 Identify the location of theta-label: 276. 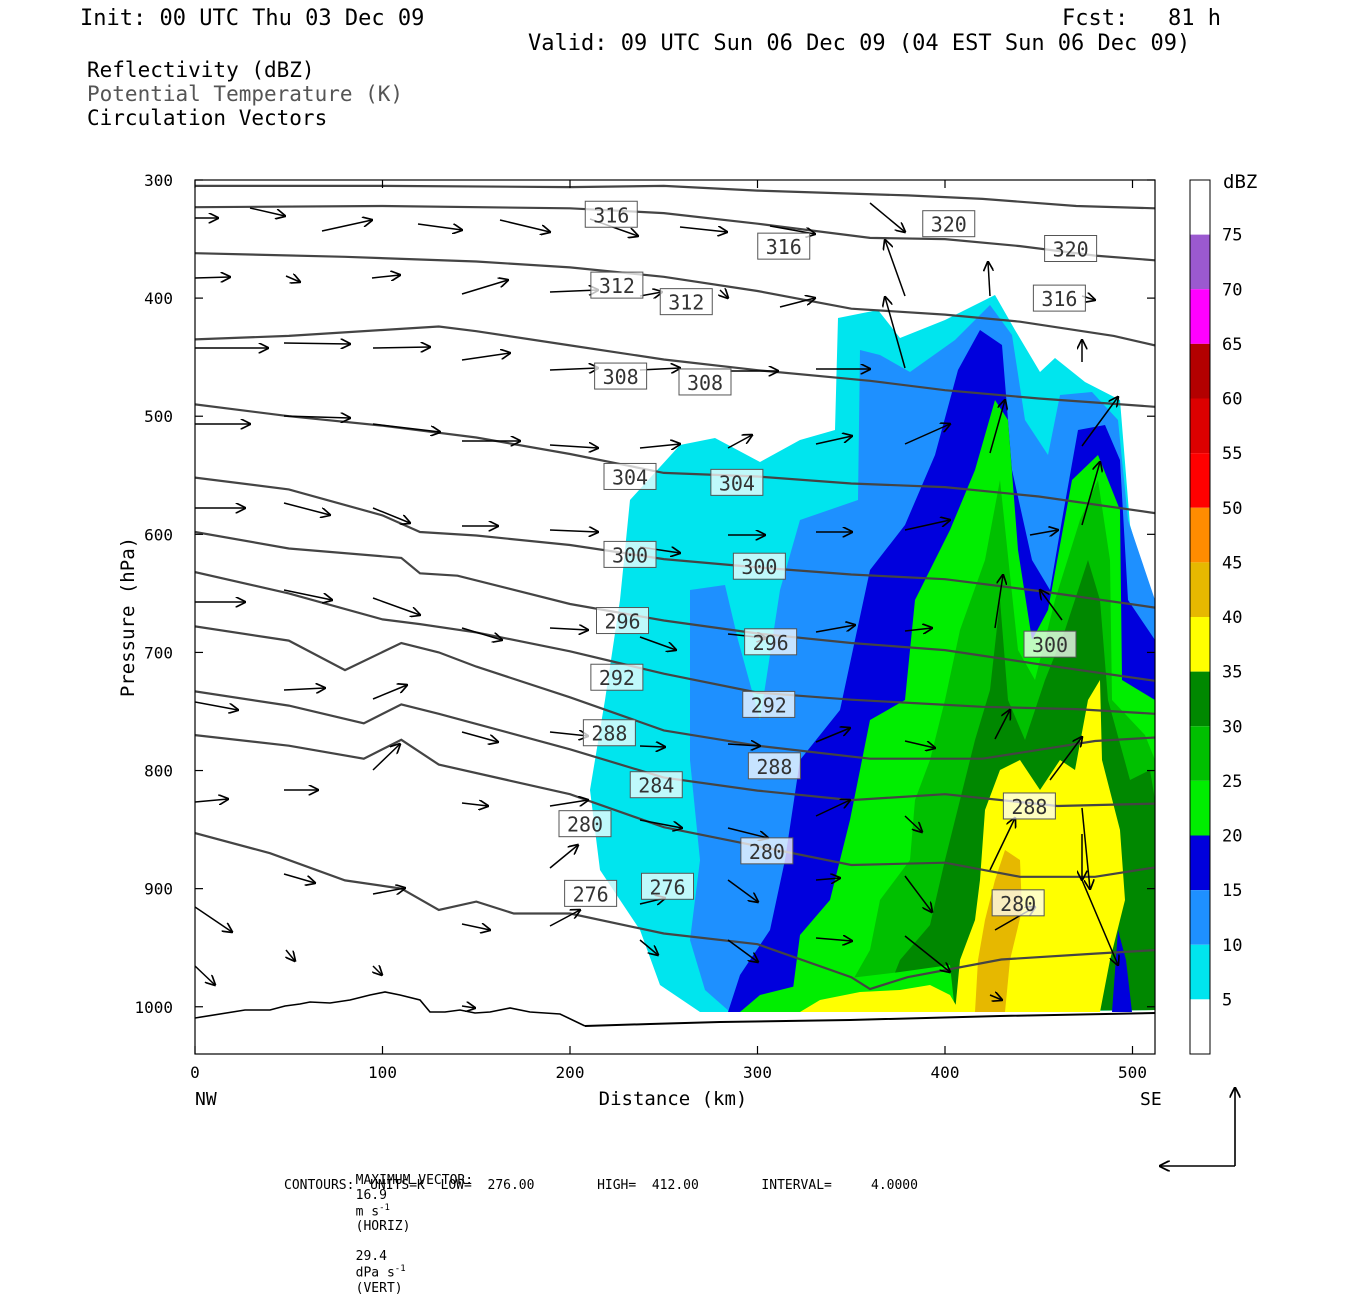
(591, 894).